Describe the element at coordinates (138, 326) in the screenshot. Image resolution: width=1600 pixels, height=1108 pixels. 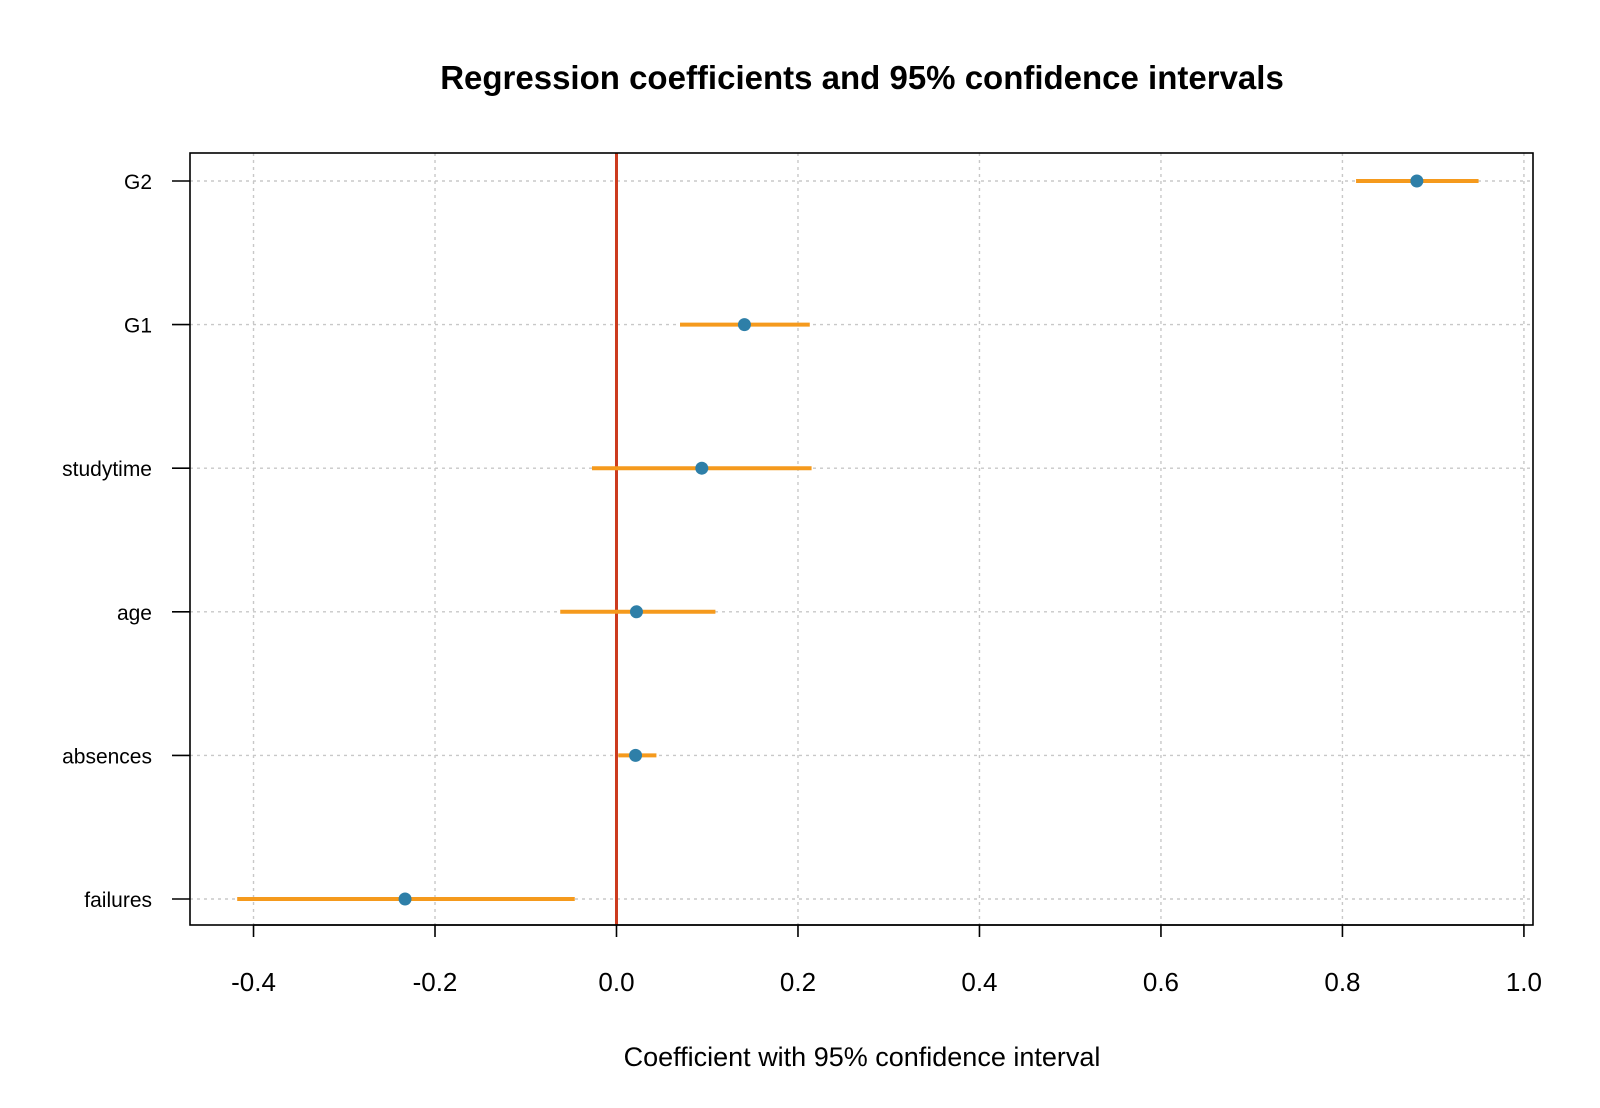
I see `y-tick-label: G1` at that location.